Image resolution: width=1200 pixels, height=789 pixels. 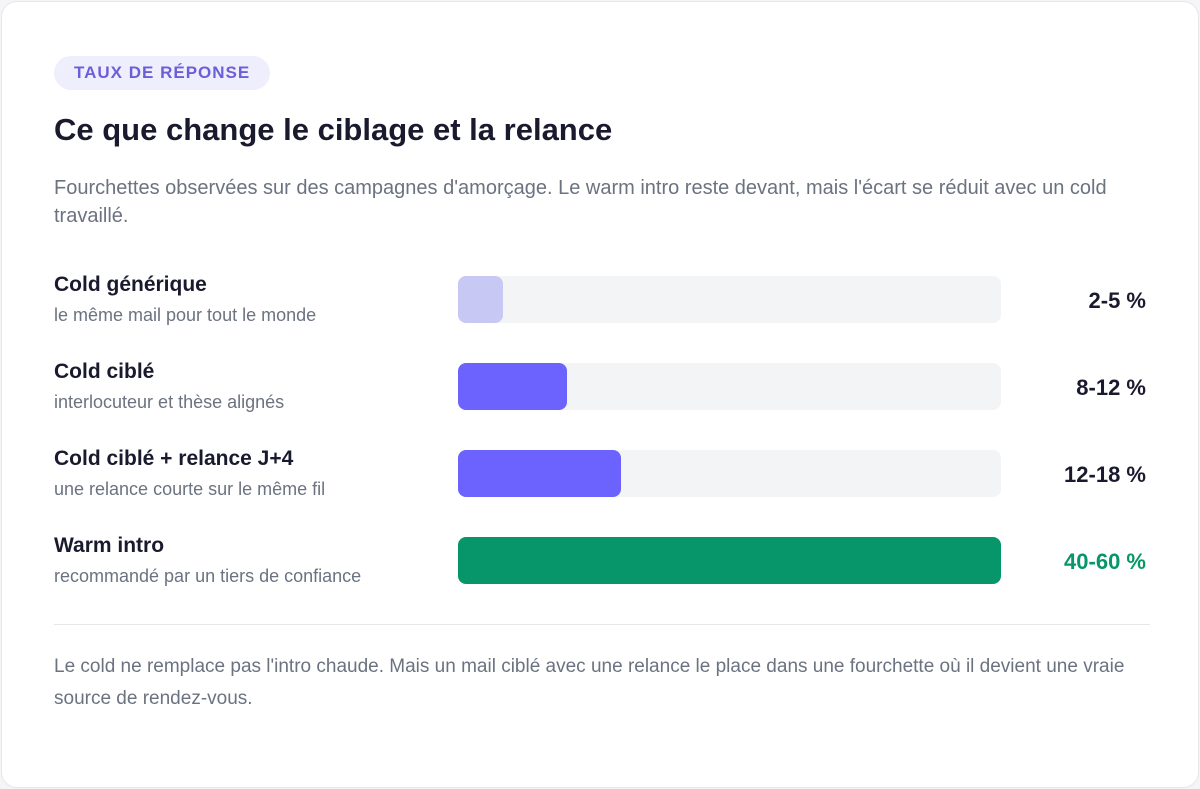 What do you see at coordinates (185, 315) in the screenshot?
I see `category-description: le même mail pour tout le monde` at bounding box center [185, 315].